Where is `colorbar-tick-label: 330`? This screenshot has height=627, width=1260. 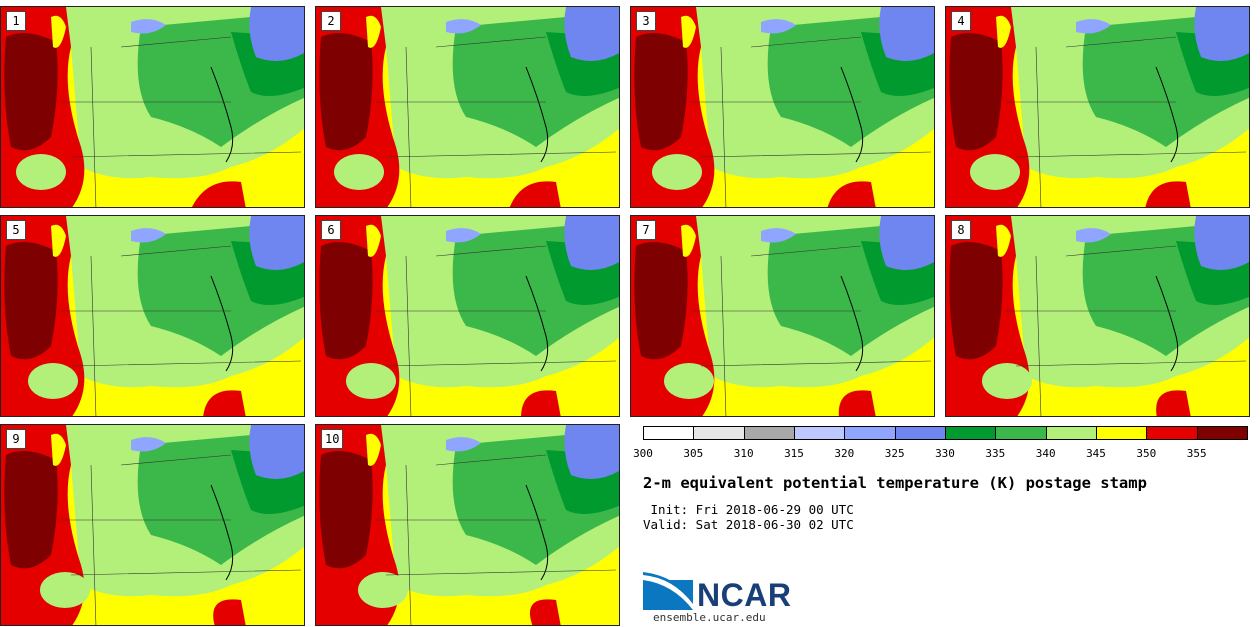
colorbar-tick-label: 330 is located at coordinates (945, 453).